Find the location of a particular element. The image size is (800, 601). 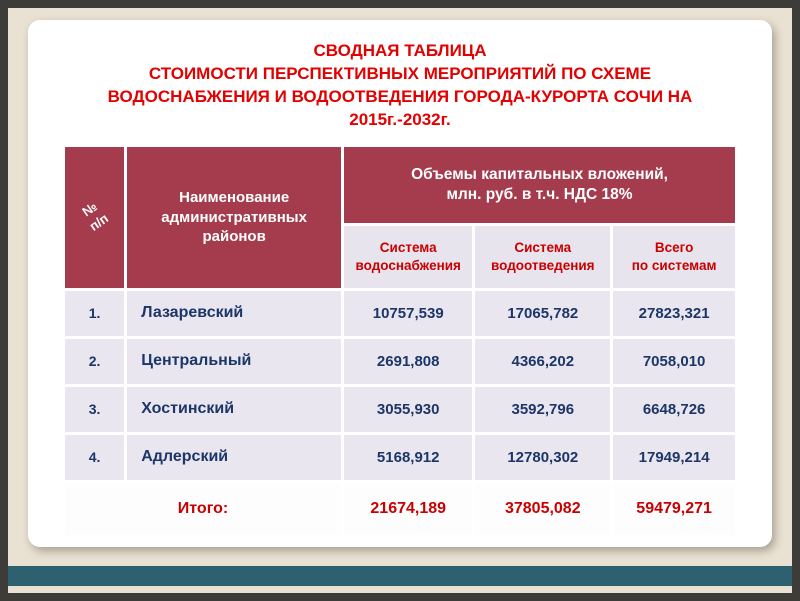

totals-row: Итого: 21674,189 37805,082 59479,271 is located at coordinates (400, 508).